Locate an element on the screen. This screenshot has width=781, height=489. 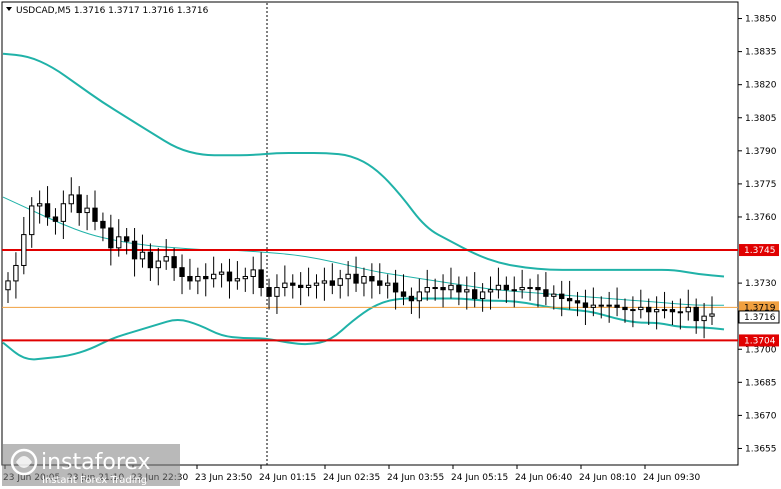
bollinger-lower-line is located at coordinates (363, 329).